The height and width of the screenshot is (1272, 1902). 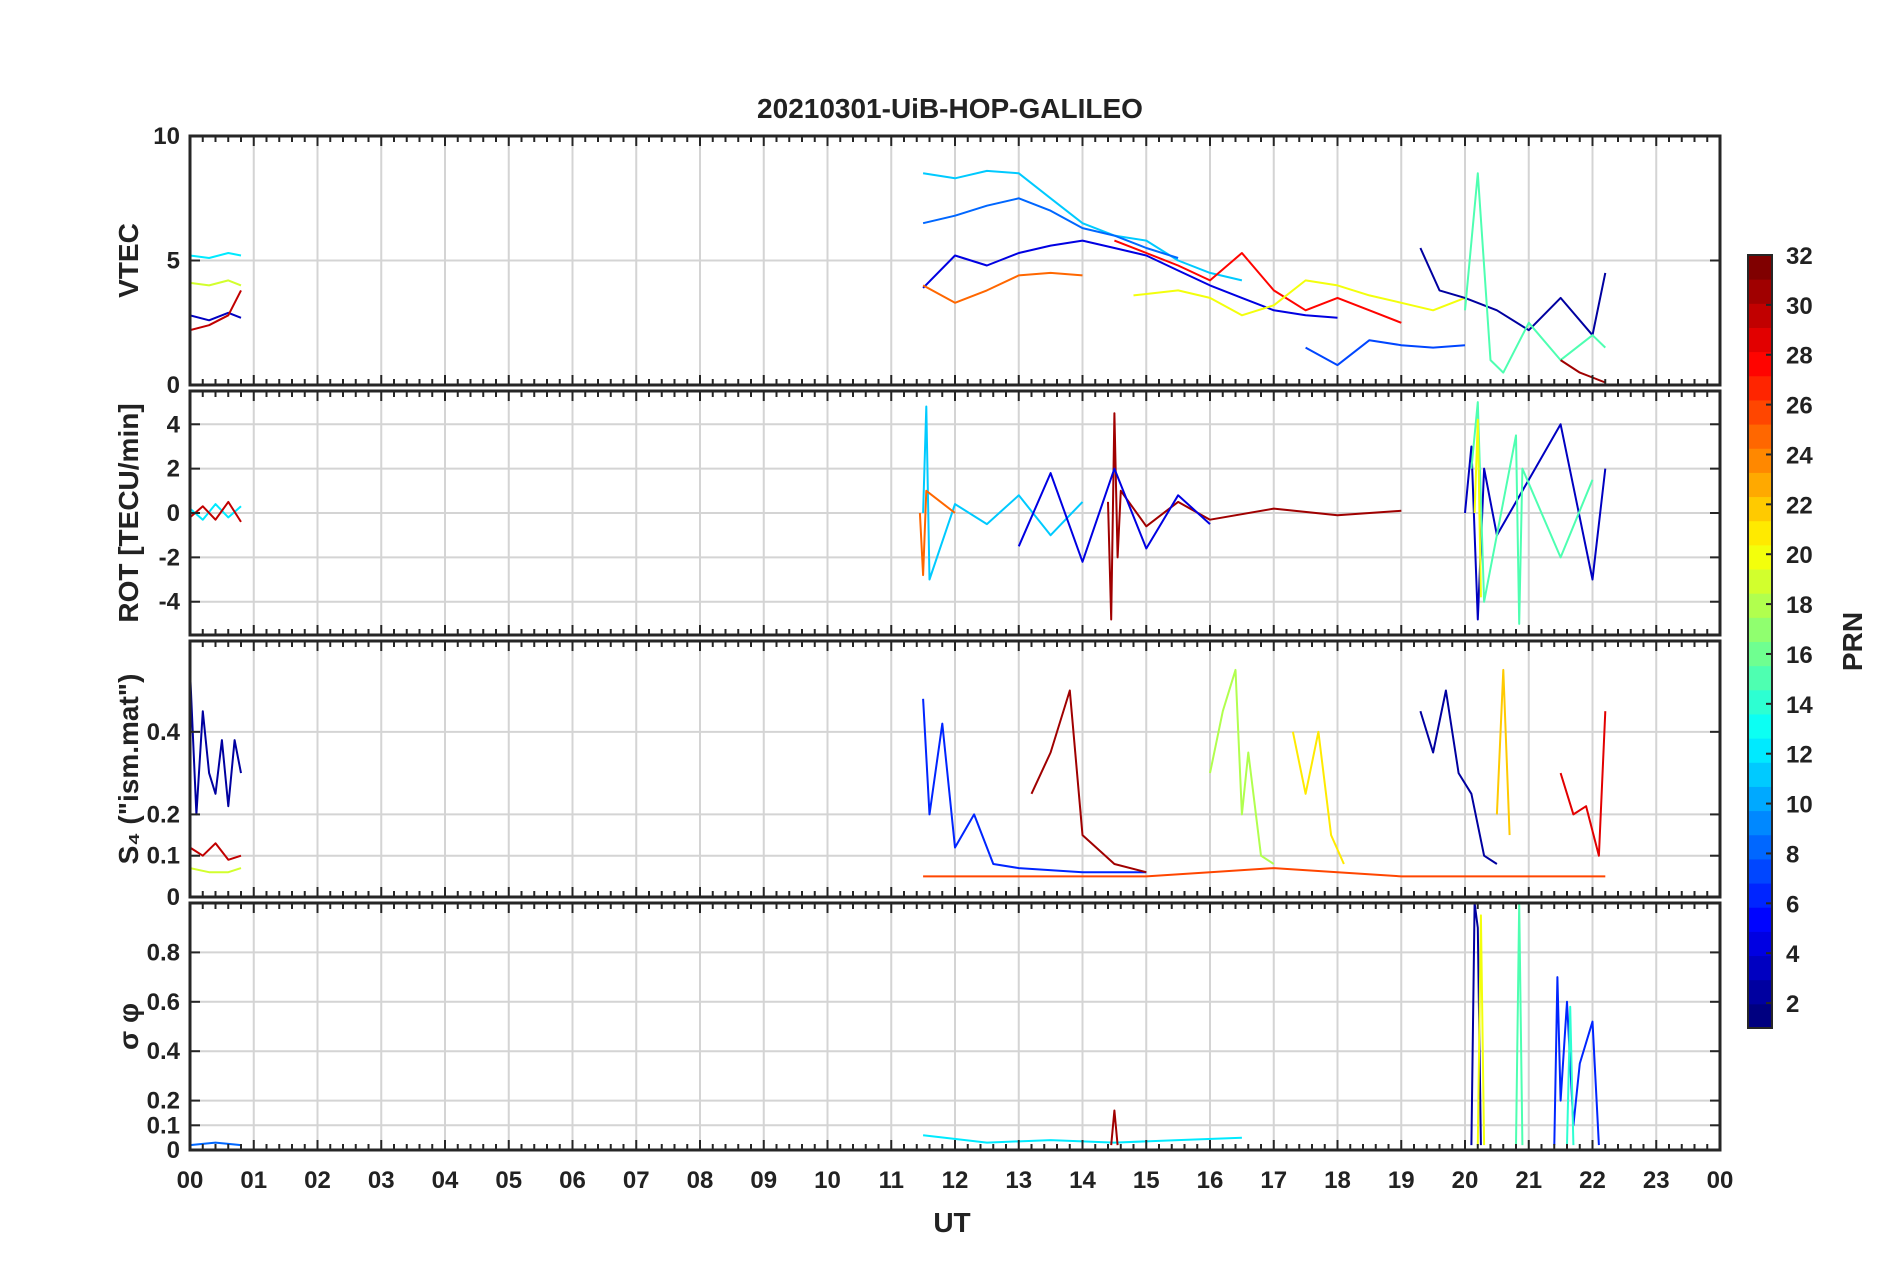 I want to click on colorbar-tick-label: 20, so click(x=1799, y=555).